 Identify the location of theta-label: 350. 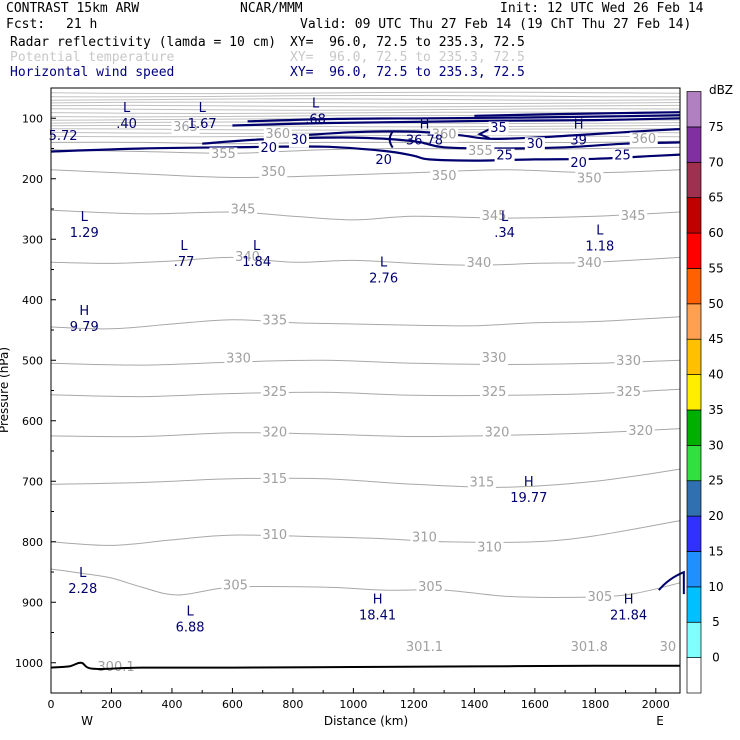
(273, 172).